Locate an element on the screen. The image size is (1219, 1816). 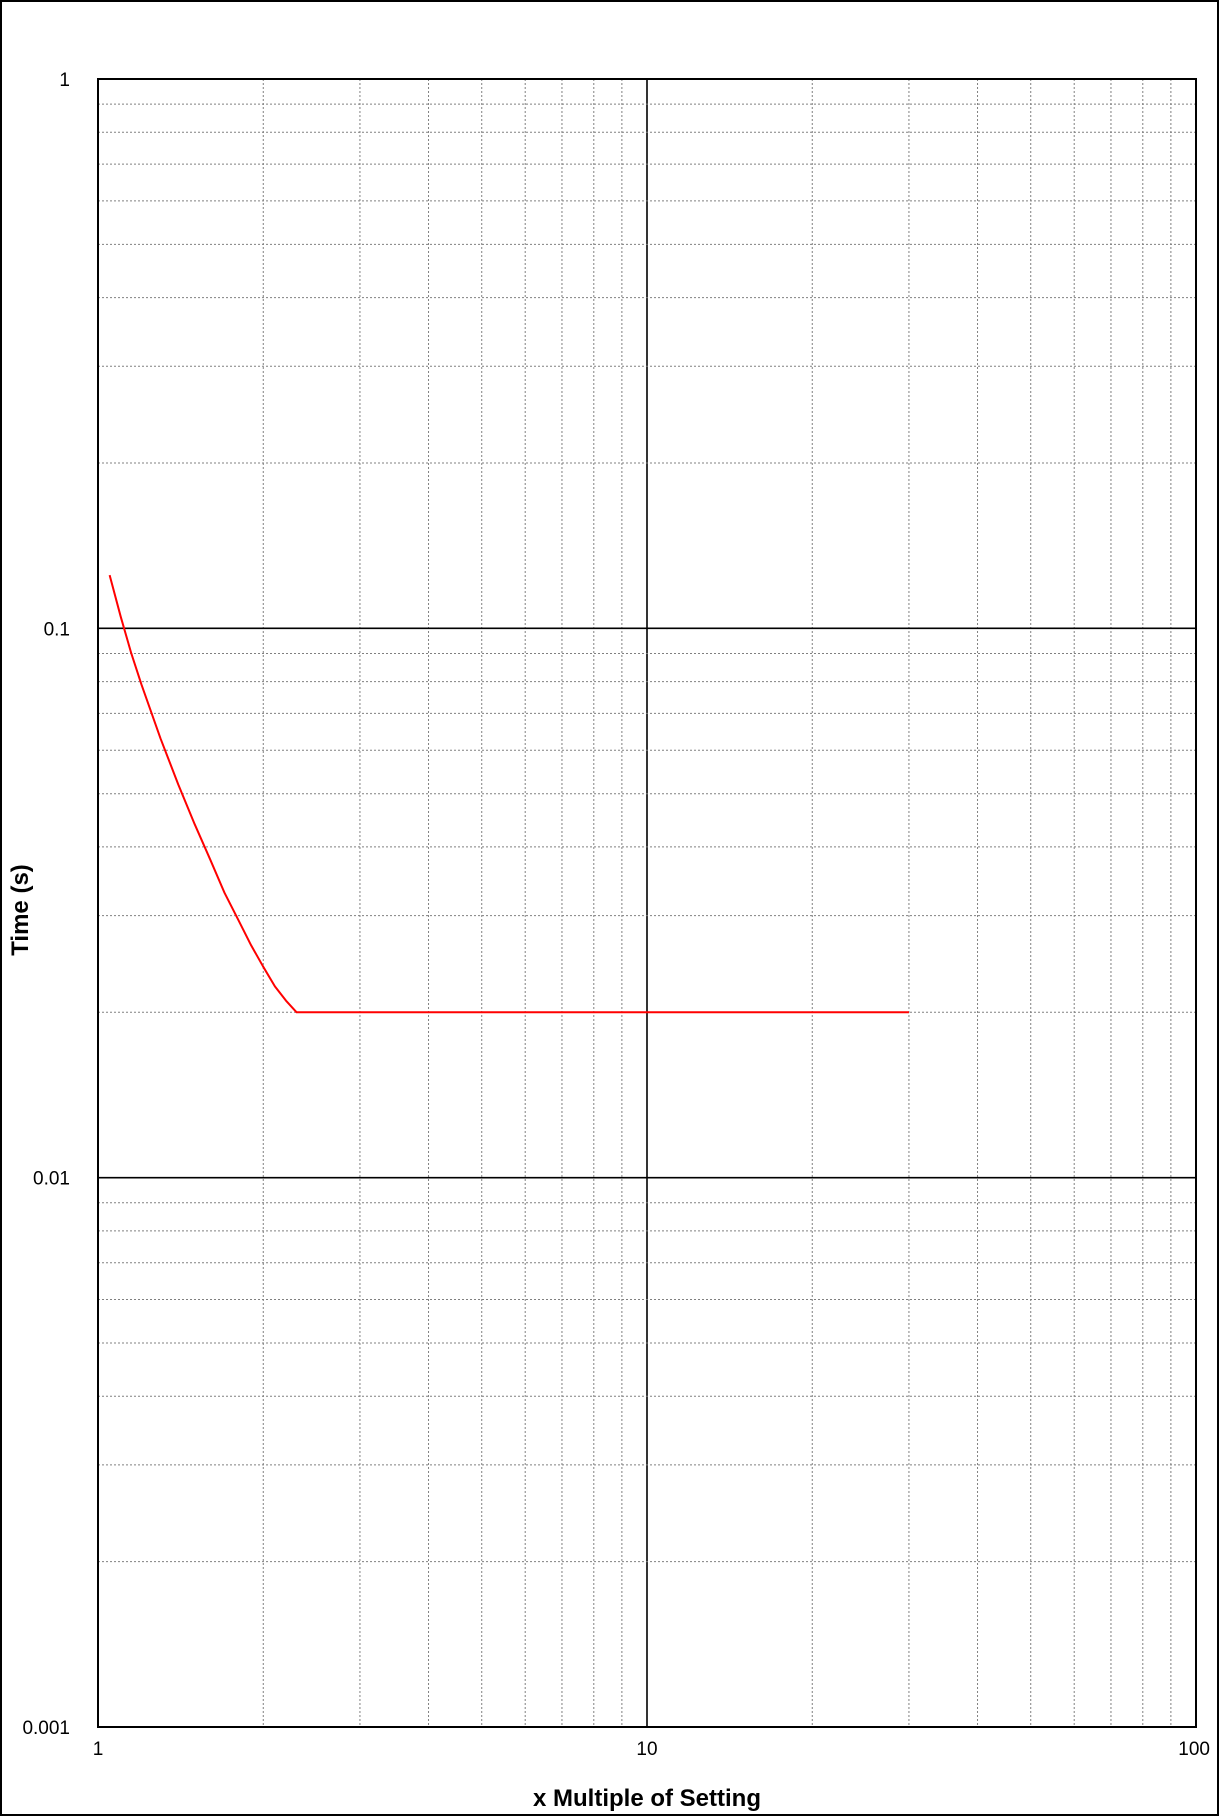
y-tick-label: 1 is located at coordinates (64, 80).